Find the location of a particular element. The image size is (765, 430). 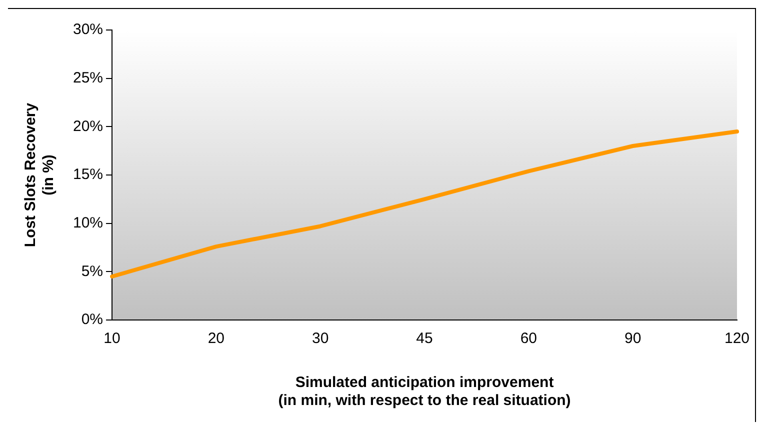

x-tick-label: 30 is located at coordinates (320, 339).